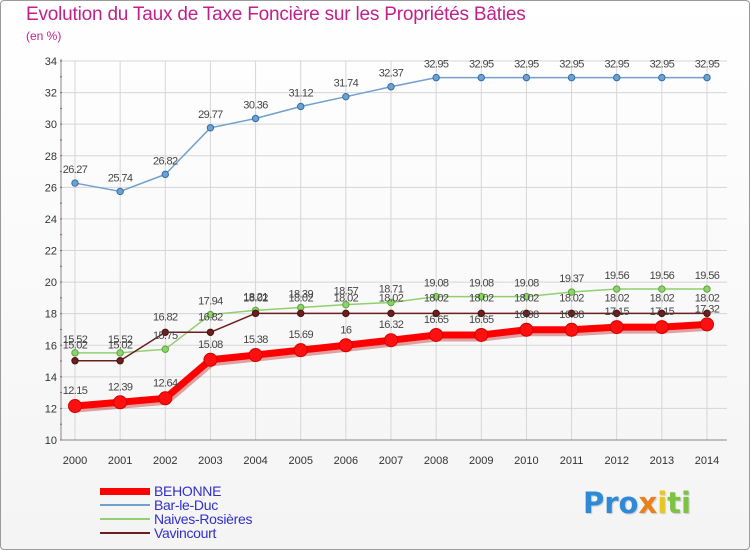 This screenshot has height=550, width=750. I want to click on data-label-behonne: 12.39, so click(120, 387).